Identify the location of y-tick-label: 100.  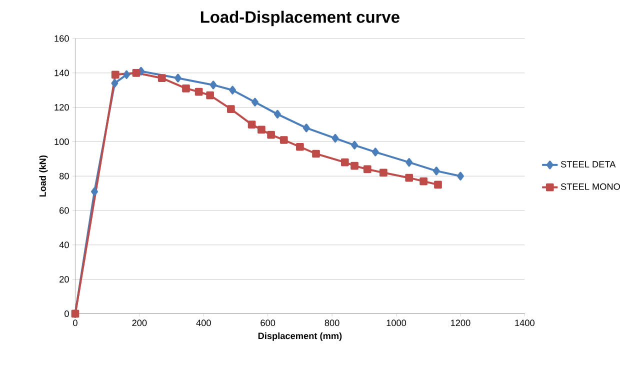
(61, 141).